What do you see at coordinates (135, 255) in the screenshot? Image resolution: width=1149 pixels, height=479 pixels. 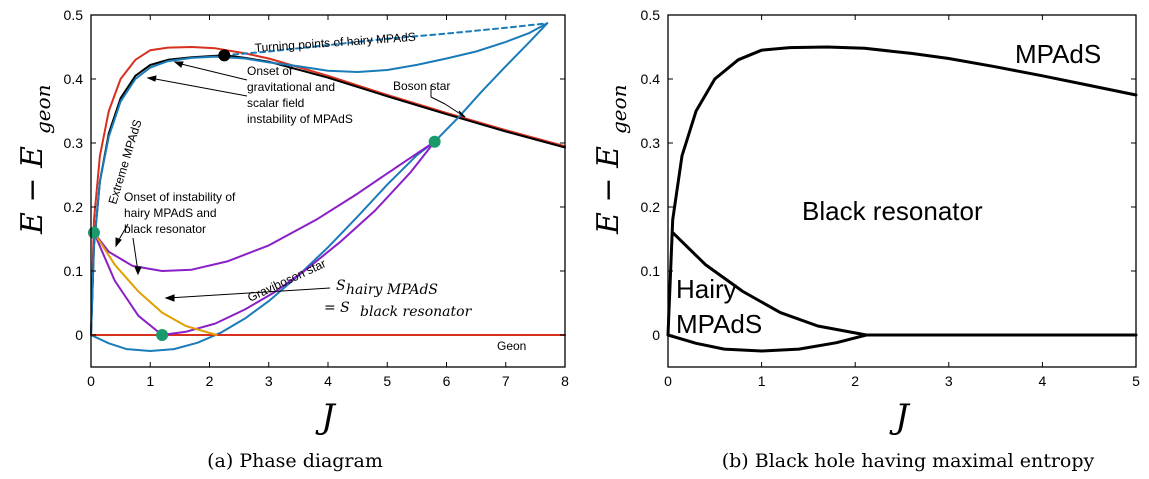 I see `arrow-onset-inst-b` at bounding box center [135, 255].